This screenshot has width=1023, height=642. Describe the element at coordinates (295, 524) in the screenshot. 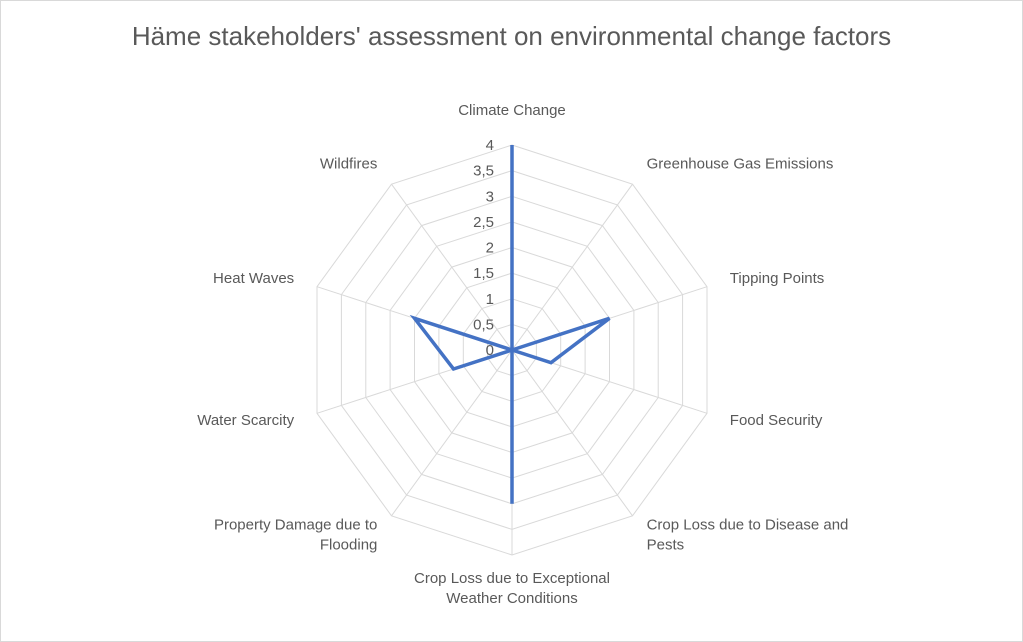

I see `category-label-line: Property Damage due to` at that location.